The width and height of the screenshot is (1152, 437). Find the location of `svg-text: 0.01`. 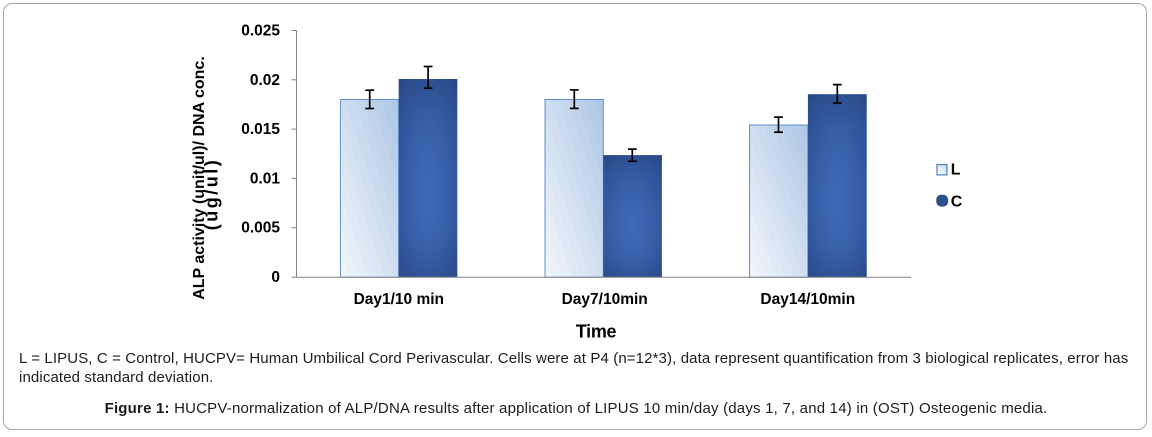

svg-text: 0.01 is located at coordinates (265, 178).